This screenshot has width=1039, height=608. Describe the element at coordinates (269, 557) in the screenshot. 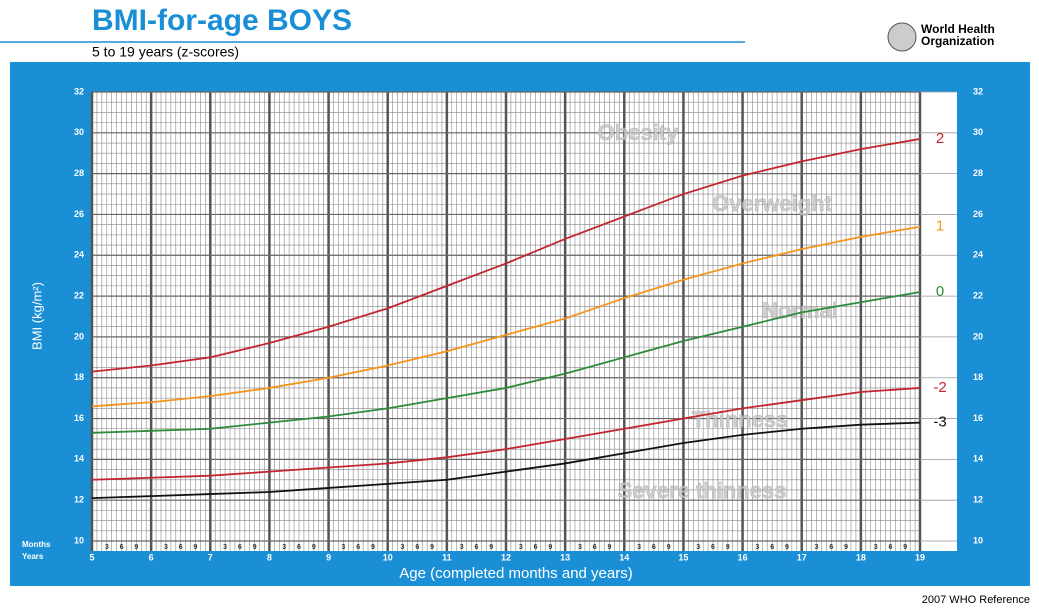

I see `x-tick-label: 8` at that location.